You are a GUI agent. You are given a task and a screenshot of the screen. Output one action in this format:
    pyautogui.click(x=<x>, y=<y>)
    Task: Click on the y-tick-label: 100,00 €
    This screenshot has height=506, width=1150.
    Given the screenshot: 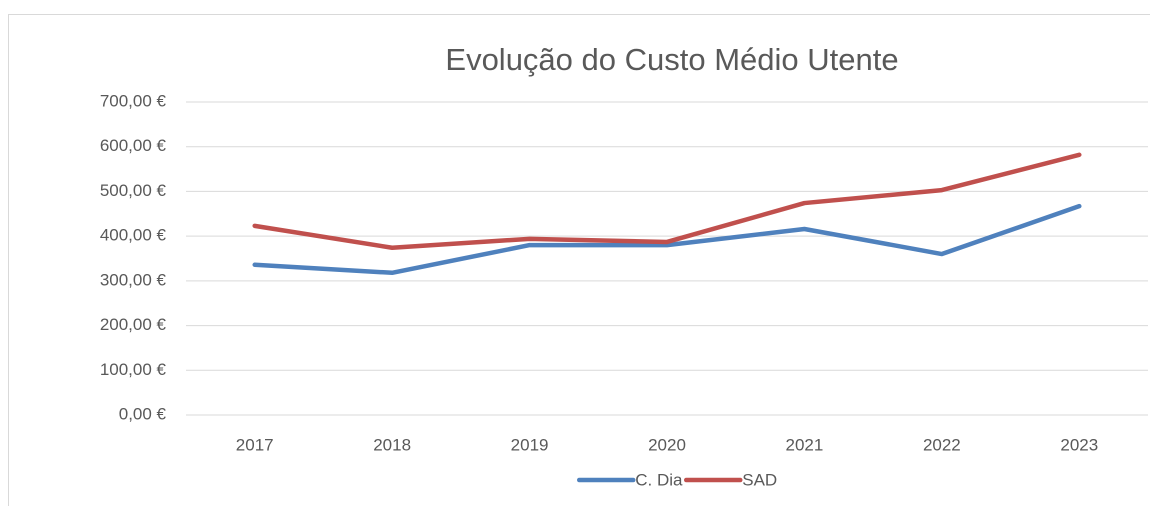 What is the action you would take?
    pyautogui.click(x=133, y=369)
    